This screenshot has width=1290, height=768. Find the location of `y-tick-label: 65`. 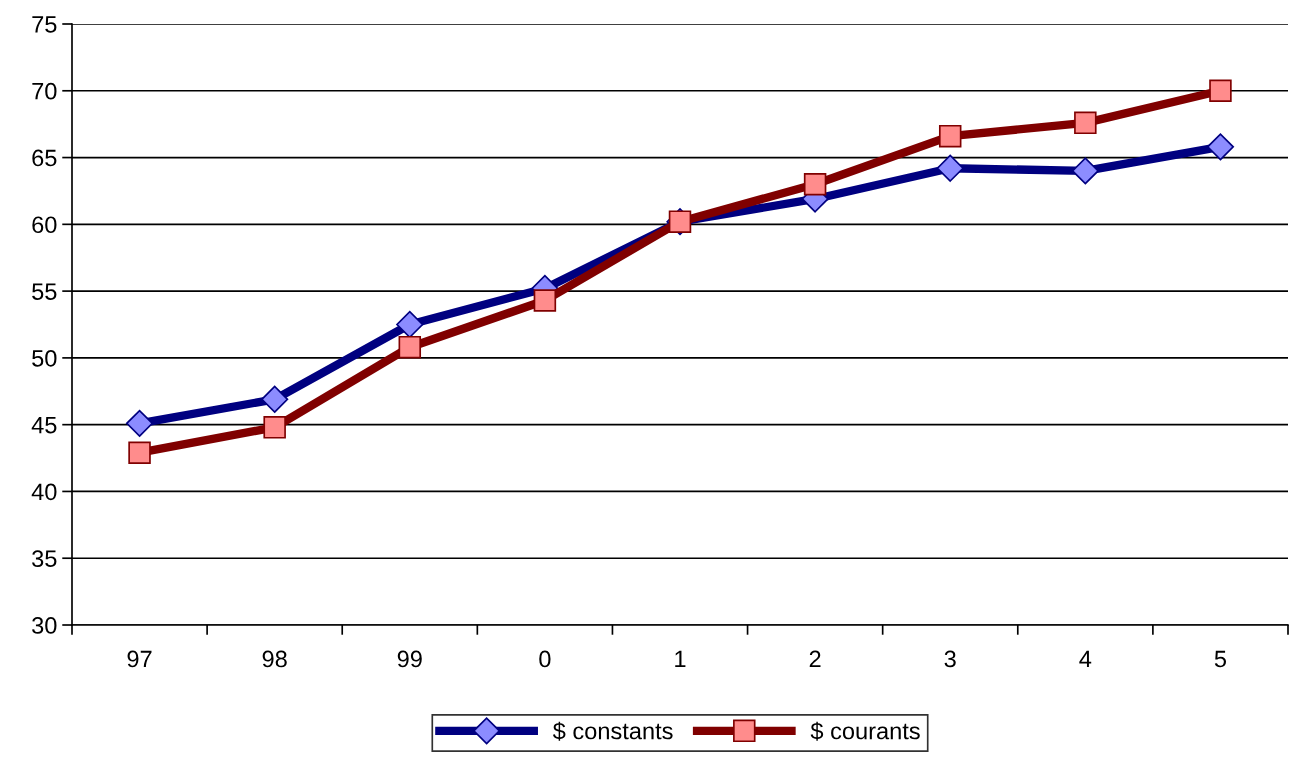

y-tick-label: 65 is located at coordinates (44, 158).